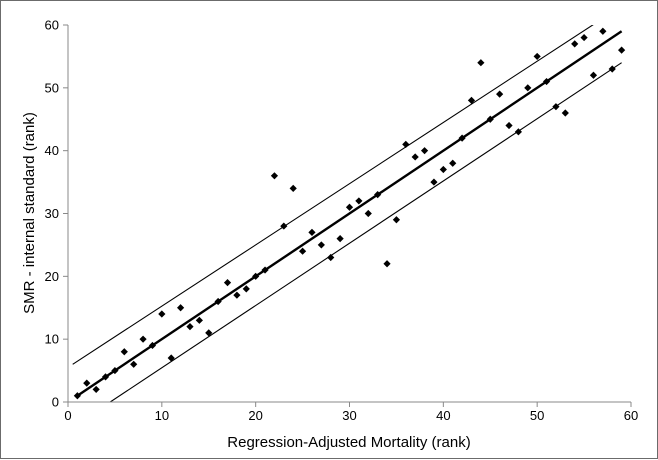  Describe the element at coordinates (631, 415) in the screenshot. I see `x-tick-label: 60` at that location.